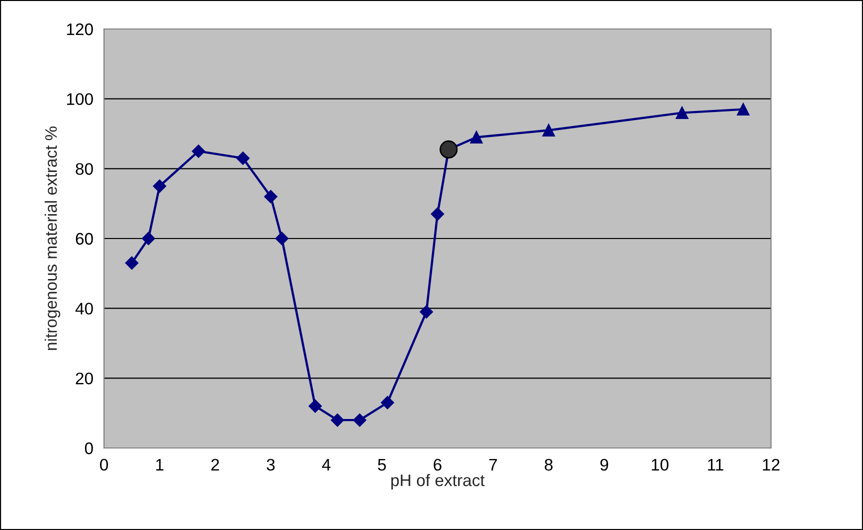  I want to click on x-tick-label: 11, so click(716, 464).